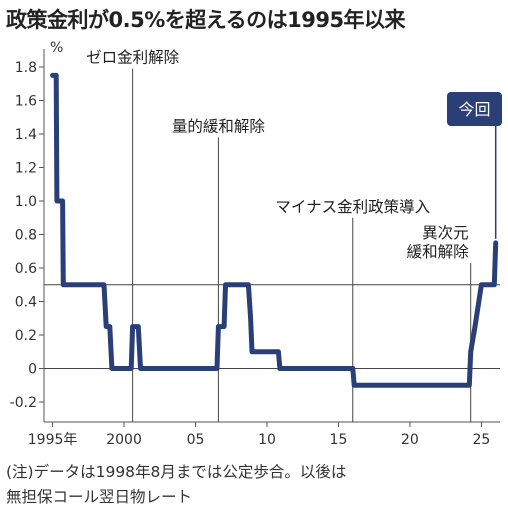  Describe the element at coordinates (53, 440) in the screenshot. I see `x-tick-label: 1995年` at that location.